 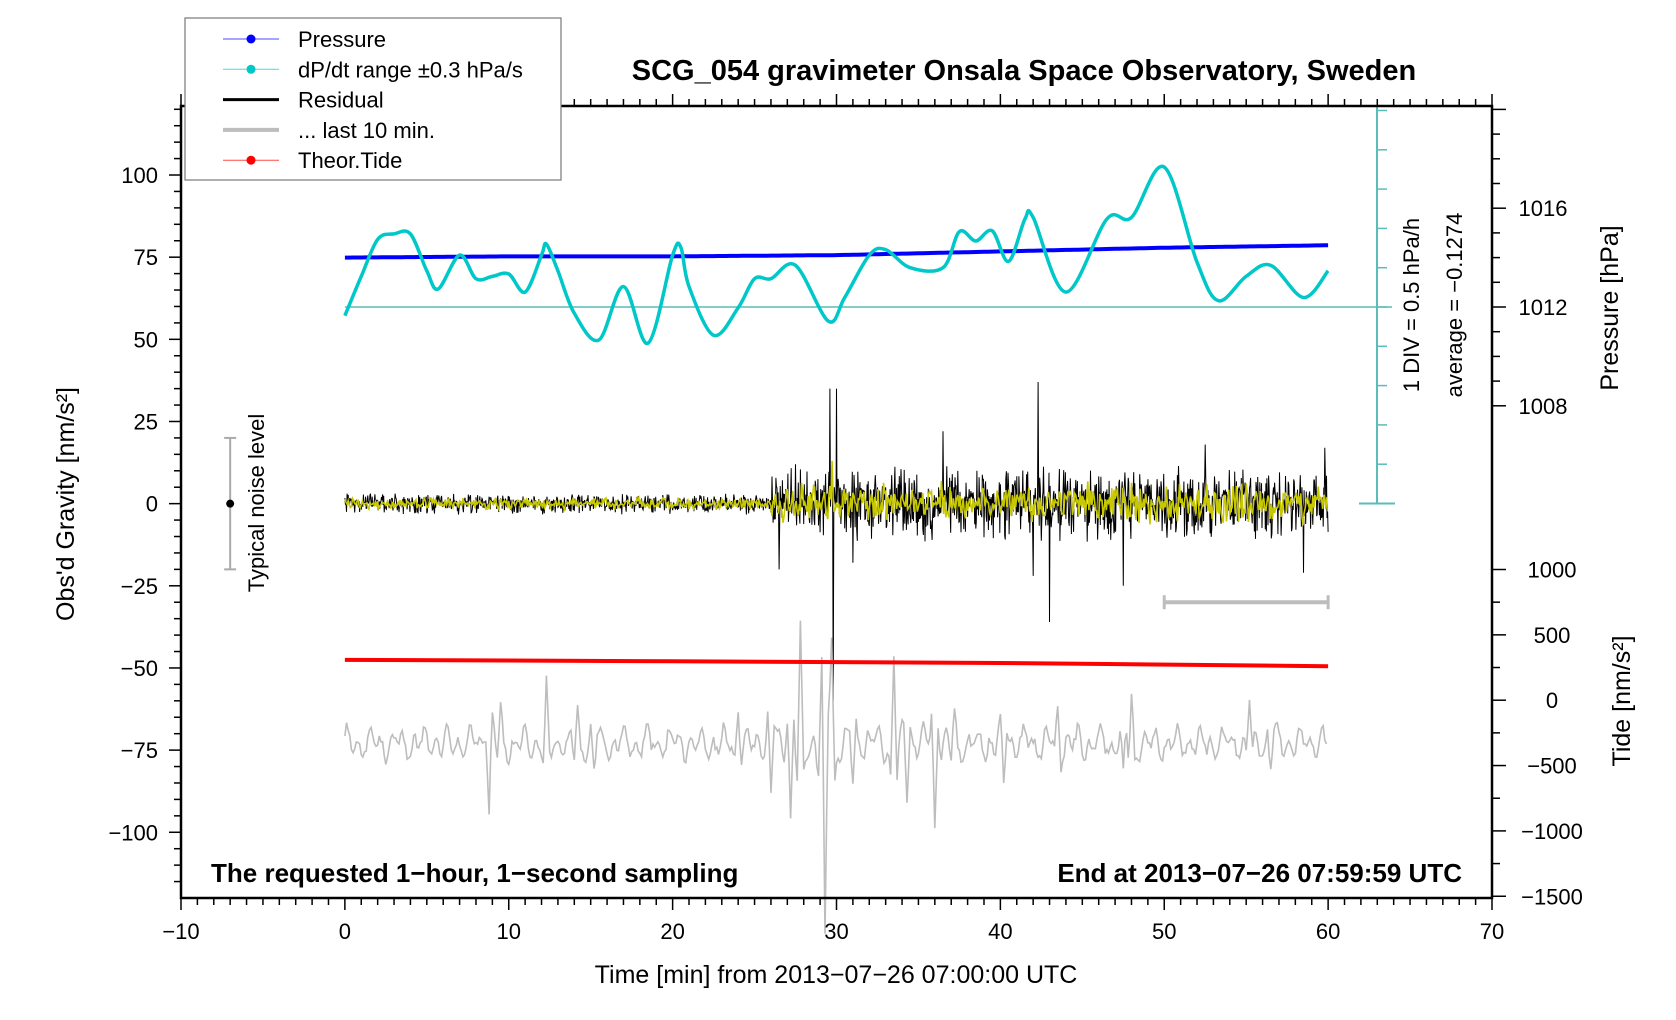 What do you see at coordinates (146, 339) in the screenshot?
I see `y-tick-label: 50` at bounding box center [146, 339].